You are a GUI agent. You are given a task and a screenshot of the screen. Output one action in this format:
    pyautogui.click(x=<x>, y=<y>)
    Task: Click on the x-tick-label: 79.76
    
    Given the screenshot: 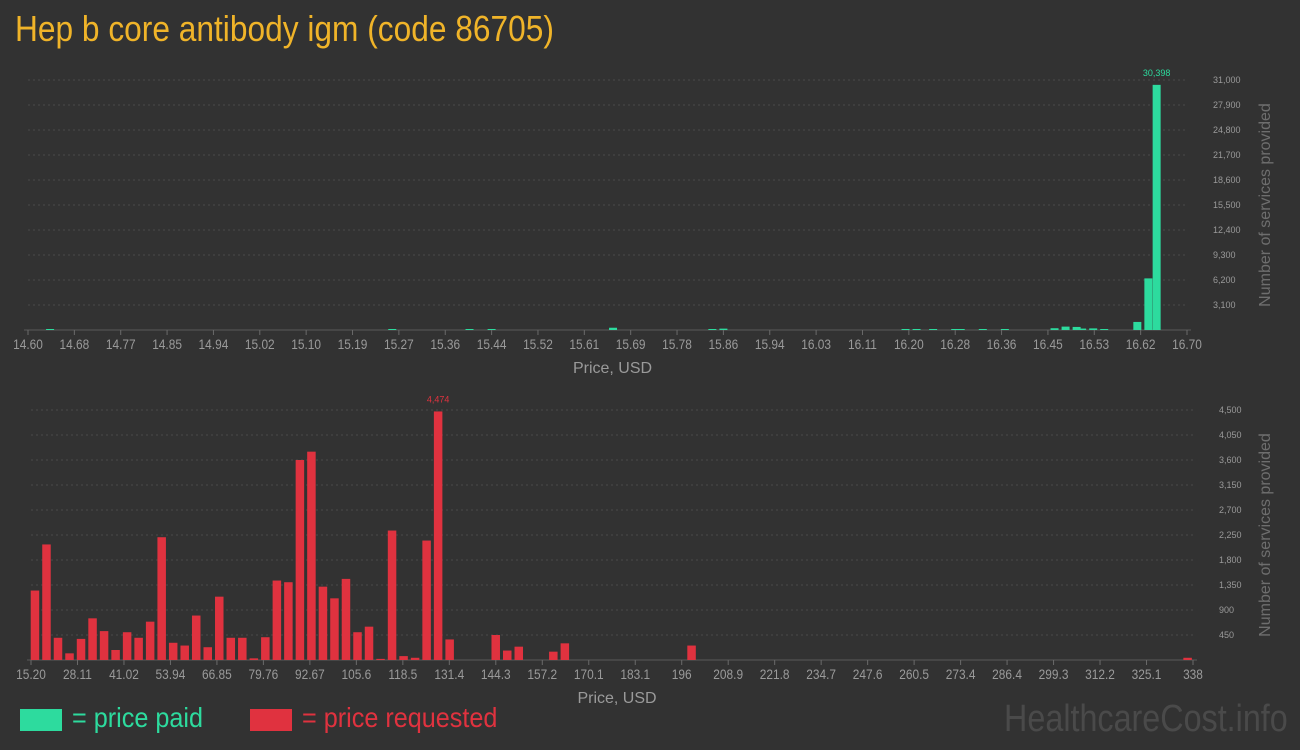 What is the action you would take?
    pyautogui.click(x=264, y=674)
    